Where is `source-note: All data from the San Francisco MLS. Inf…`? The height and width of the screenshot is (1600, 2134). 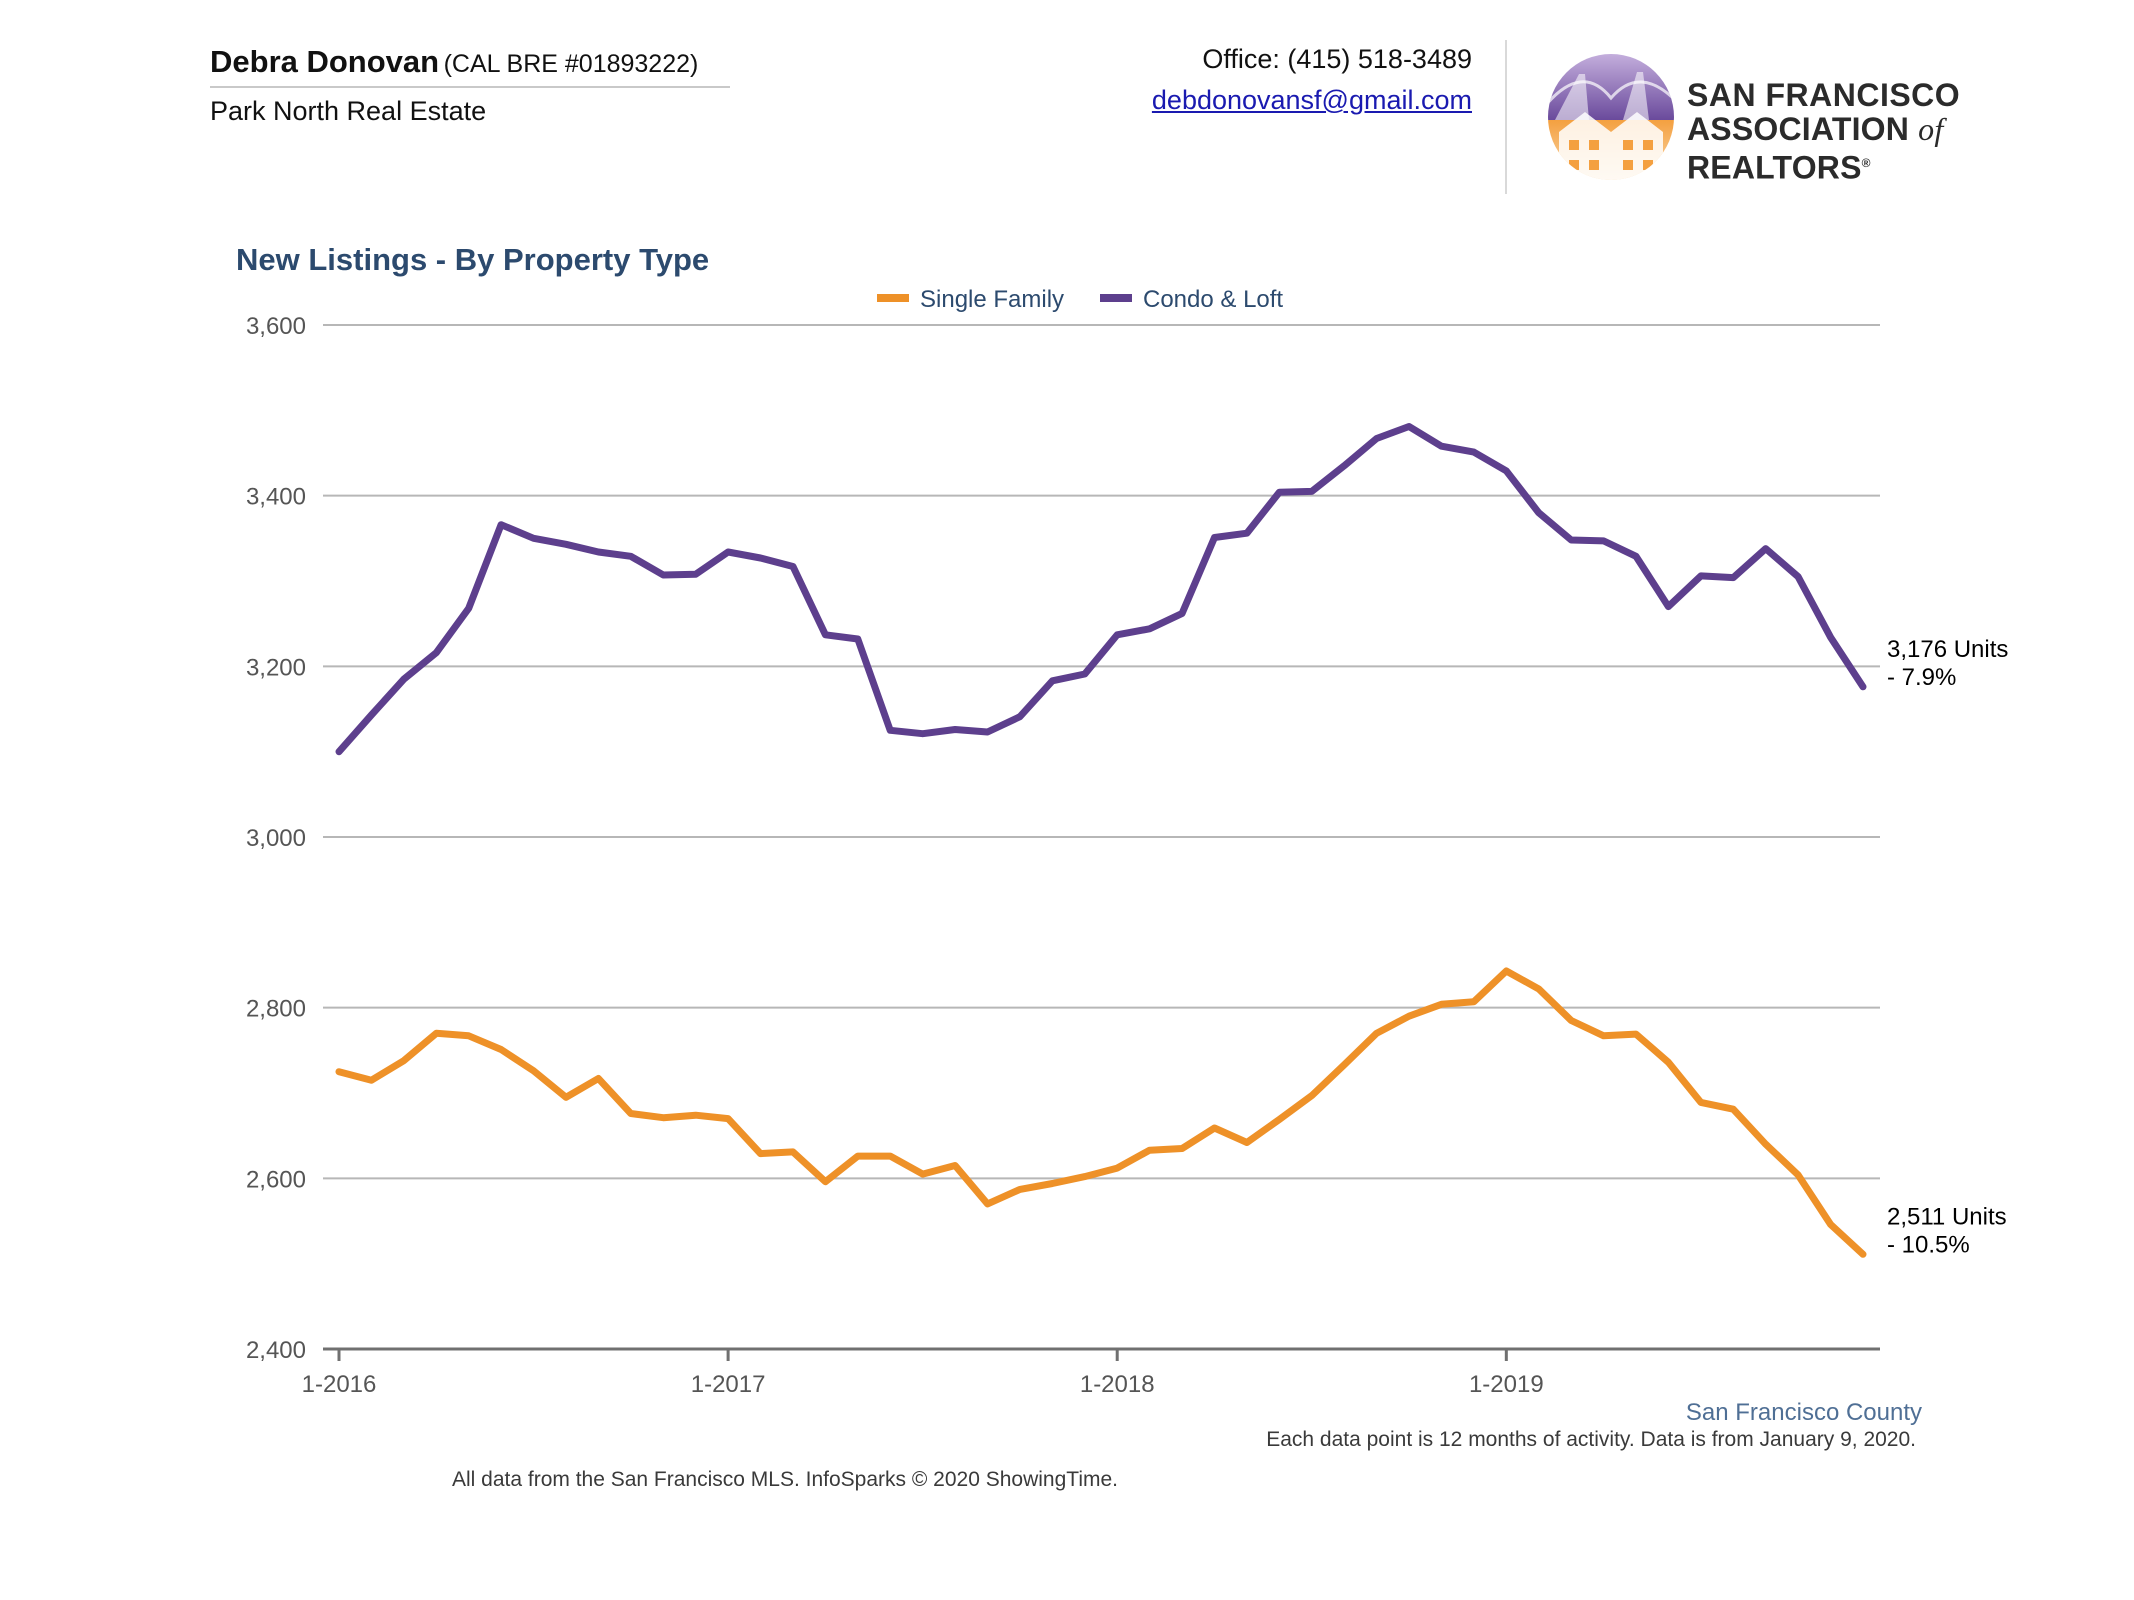
source-note: All data from the San Francisco MLS. Inf… is located at coordinates (784, 1479).